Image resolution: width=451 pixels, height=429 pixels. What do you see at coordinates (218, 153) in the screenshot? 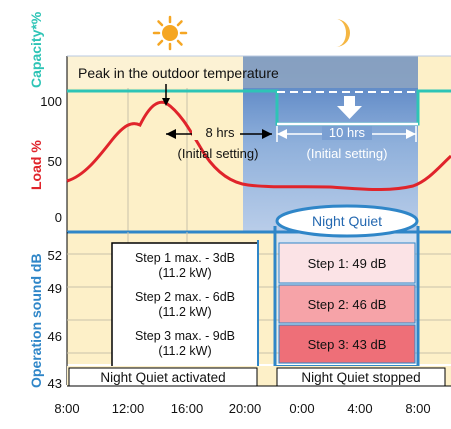
I see `hrs8-label-line2: (Initial setting)` at bounding box center [218, 153].